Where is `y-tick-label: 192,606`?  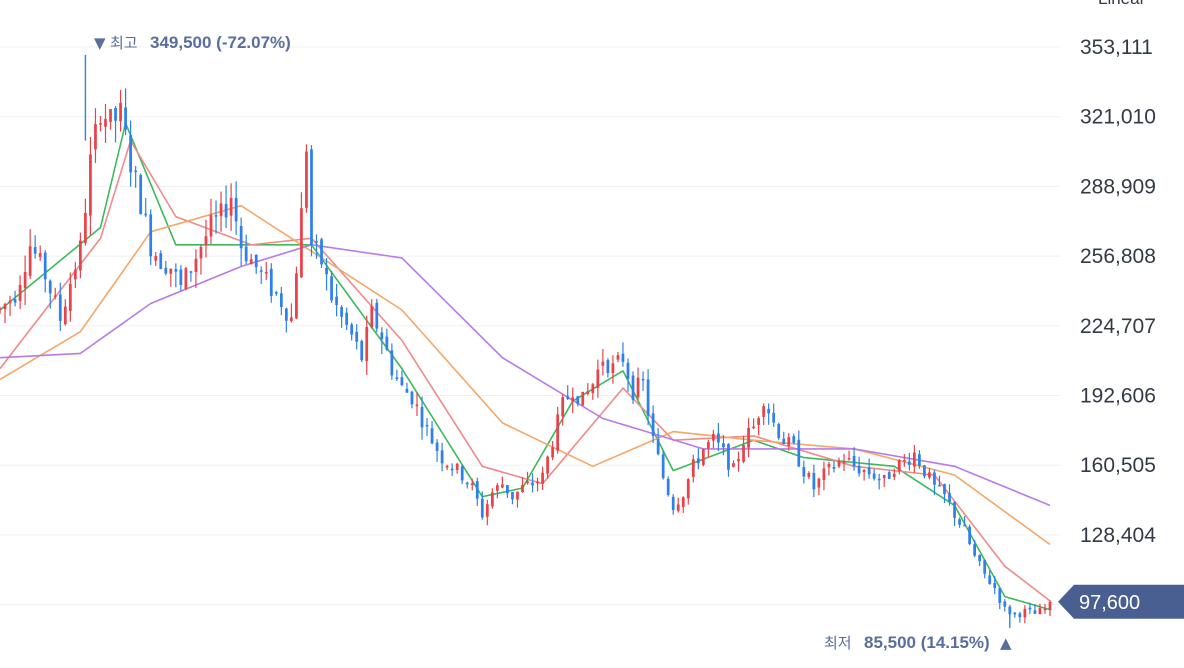
y-tick-label: 192,606 is located at coordinates (1118, 396).